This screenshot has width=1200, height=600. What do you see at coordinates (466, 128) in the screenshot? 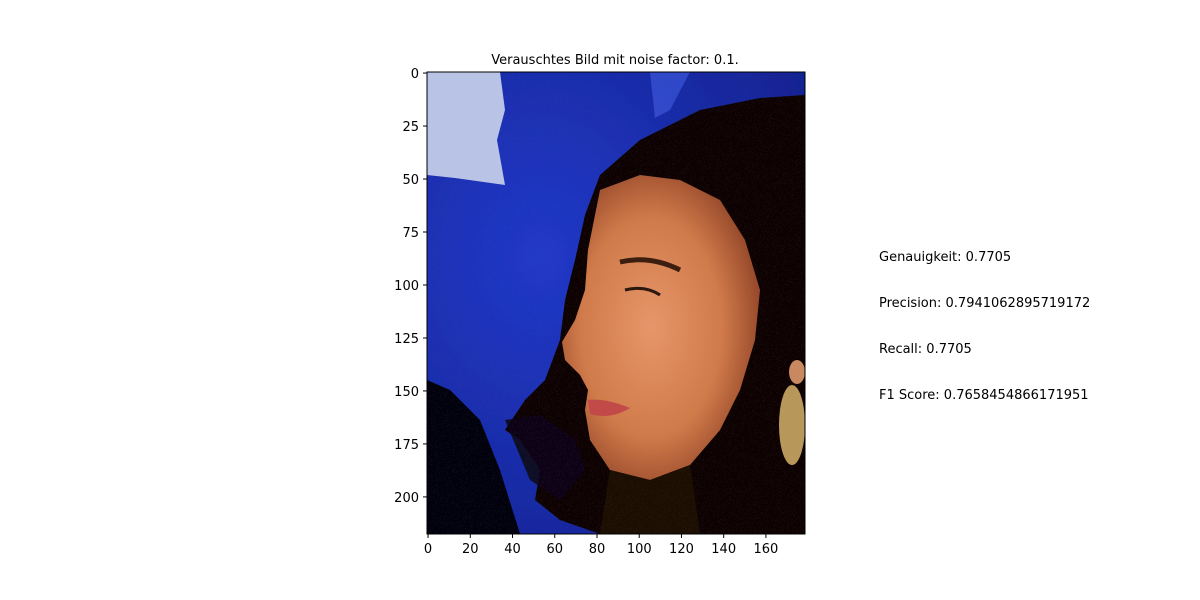
I see `image-highlight-patch` at bounding box center [466, 128].